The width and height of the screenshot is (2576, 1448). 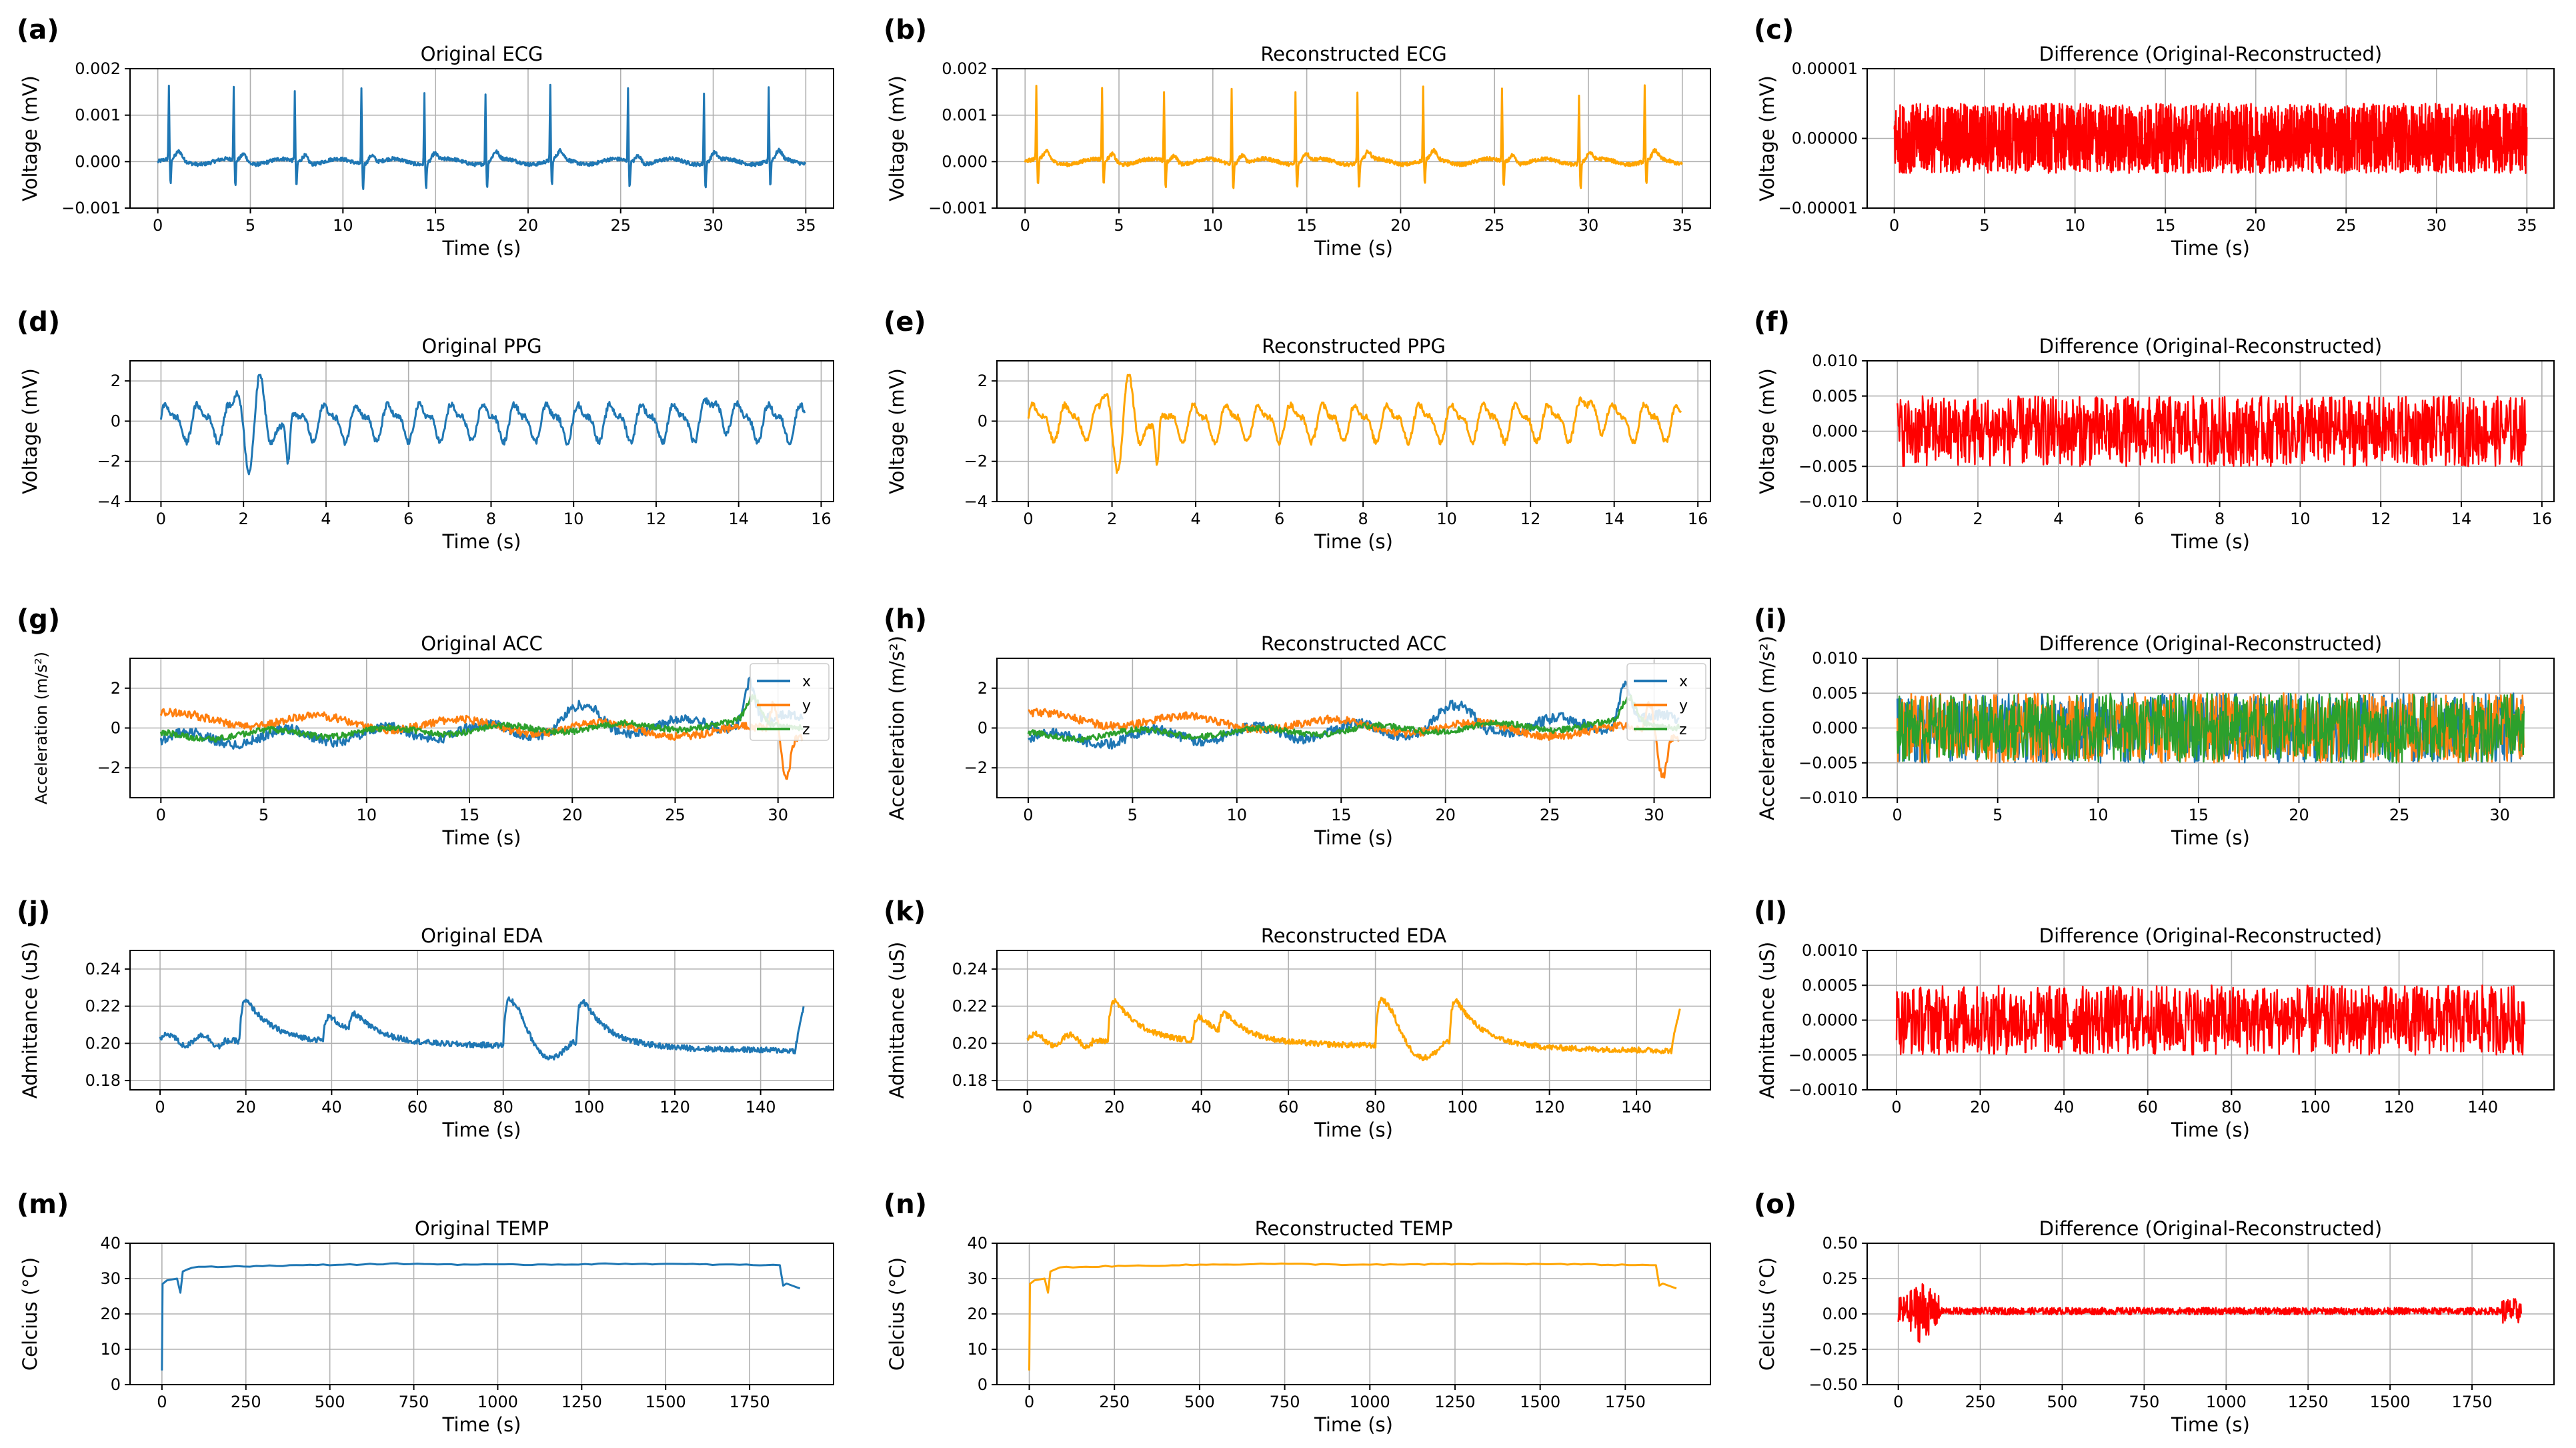 What do you see at coordinates (1823, 1089) in the screenshot?
I see `y-tick-label: −0.0010` at bounding box center [1823, 1089].